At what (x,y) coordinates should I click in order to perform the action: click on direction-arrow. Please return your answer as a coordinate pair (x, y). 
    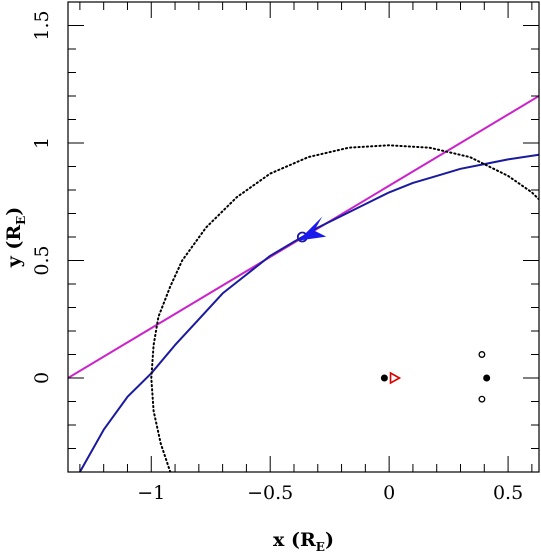
    Looking at the image, I should click on (312, 228).